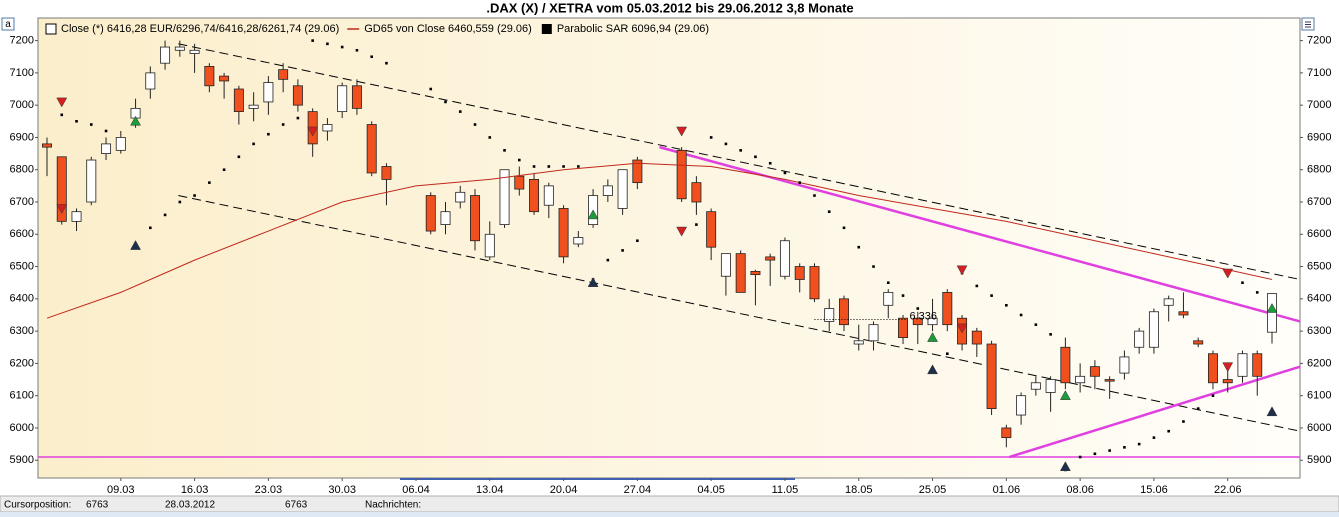 Image resolution: width=1339 pixels, height=517 pixels. What do you see at coordinates (22, 202) in the screenshot?
I see `y-tick-label: 6700` at bounding box center [22, 202].